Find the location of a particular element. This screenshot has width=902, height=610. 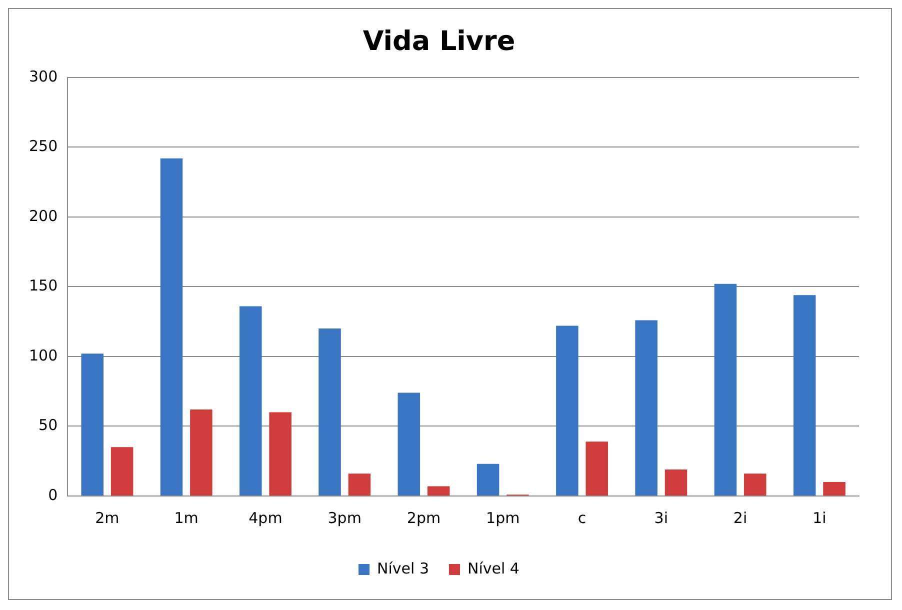

x-tick-label: 2i is located at coordinates (740, 517).